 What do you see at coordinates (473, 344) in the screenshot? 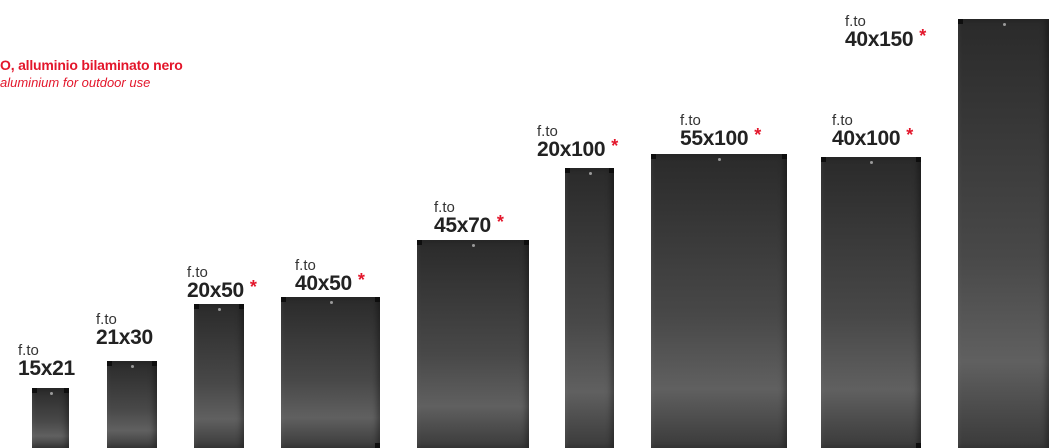
I see `panel-45x70` at bounding box center [473, 344].